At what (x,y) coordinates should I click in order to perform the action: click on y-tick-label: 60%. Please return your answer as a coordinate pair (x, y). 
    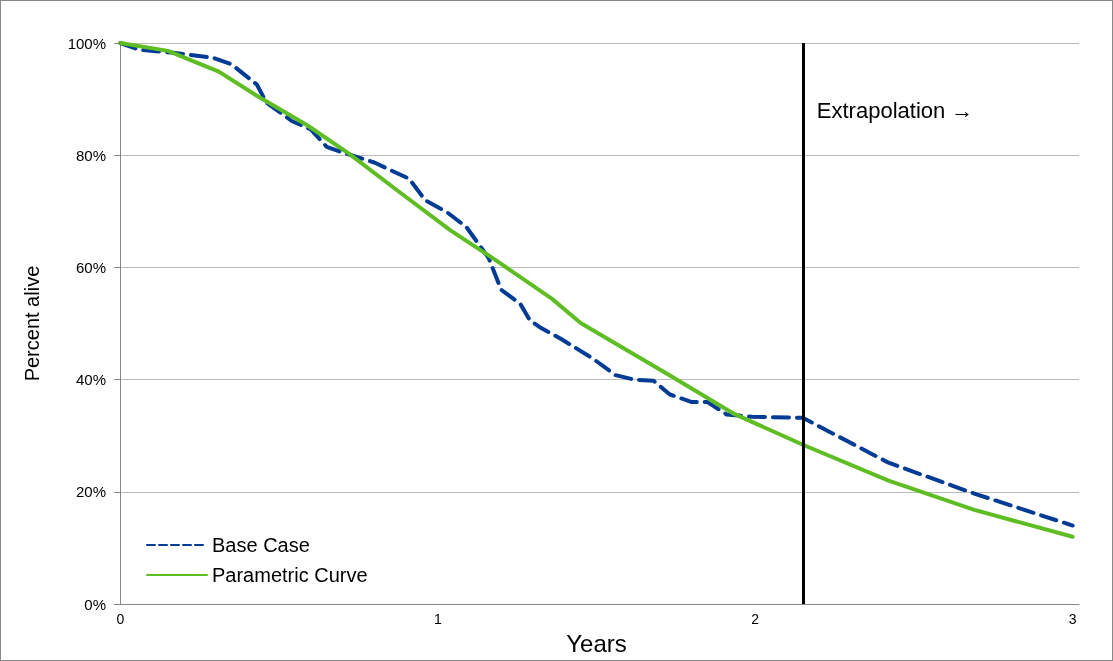
    Looking at the image, I should click on (90, 267).